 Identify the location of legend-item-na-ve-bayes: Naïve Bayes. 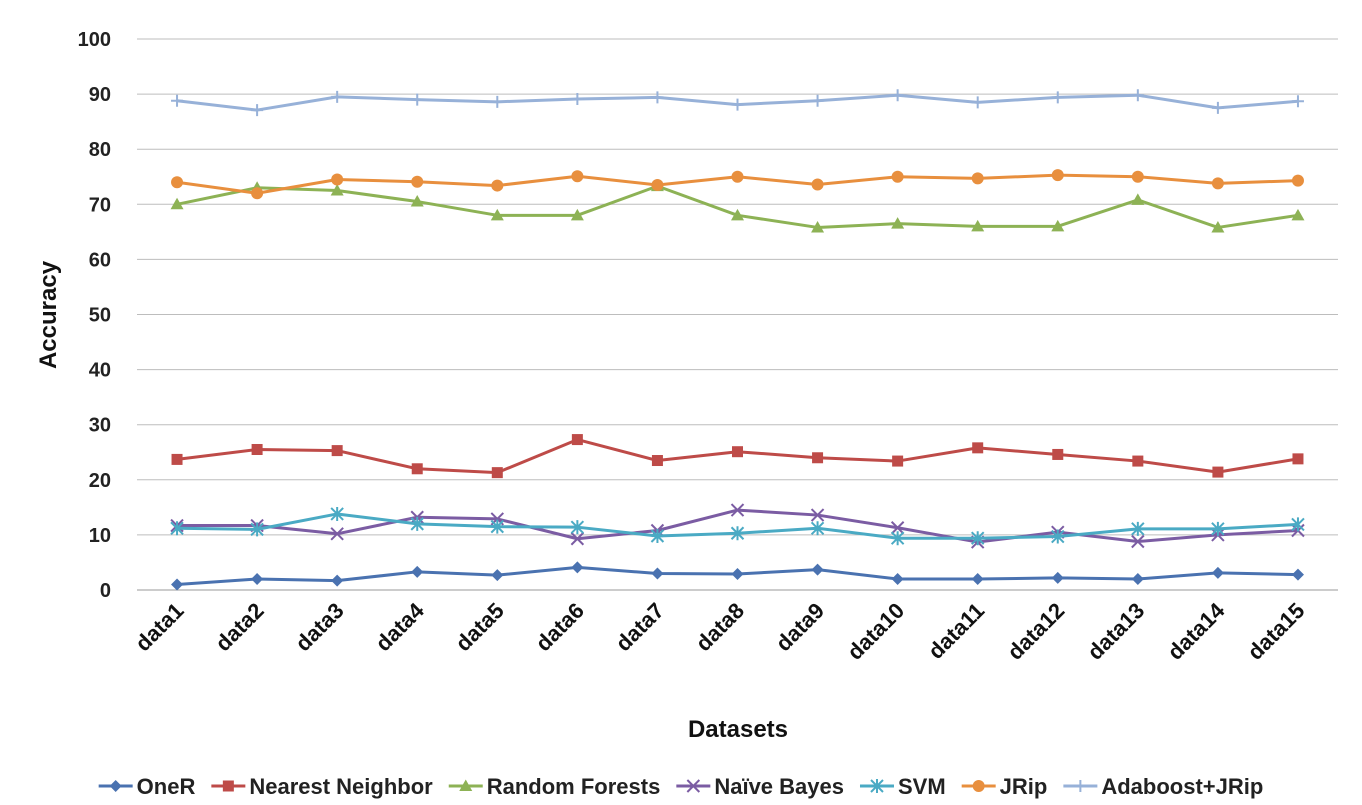
(760, 786).